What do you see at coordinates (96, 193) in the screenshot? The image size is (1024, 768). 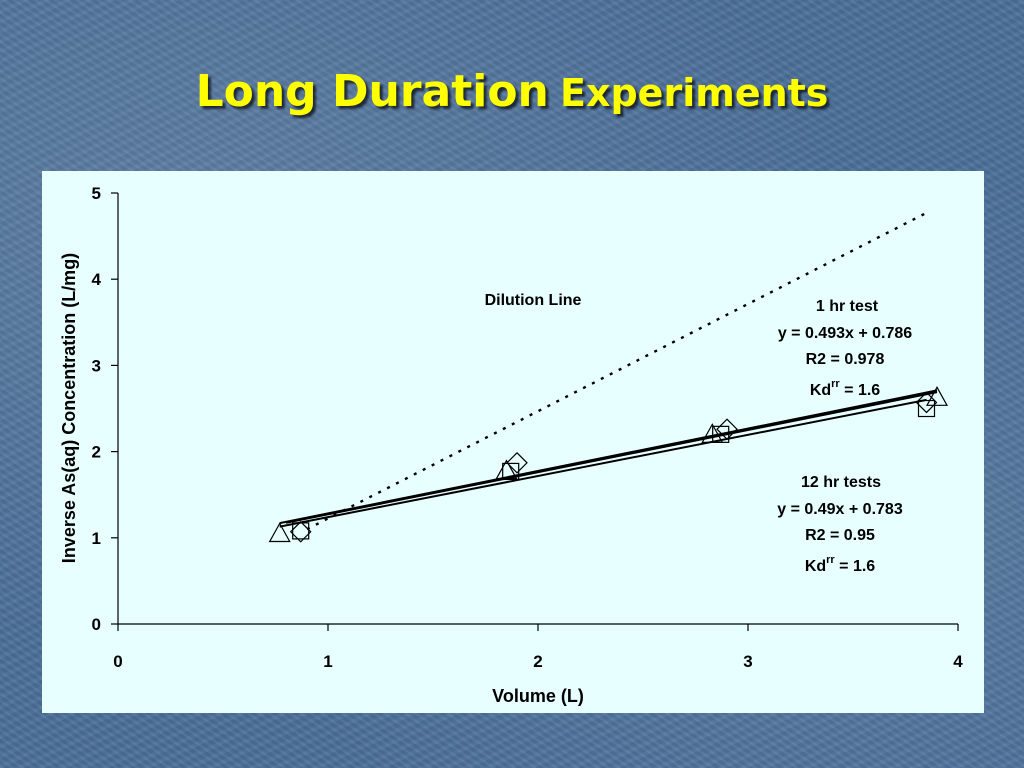 I see `y-tick-label: 5` at bounding box center [96, 193].